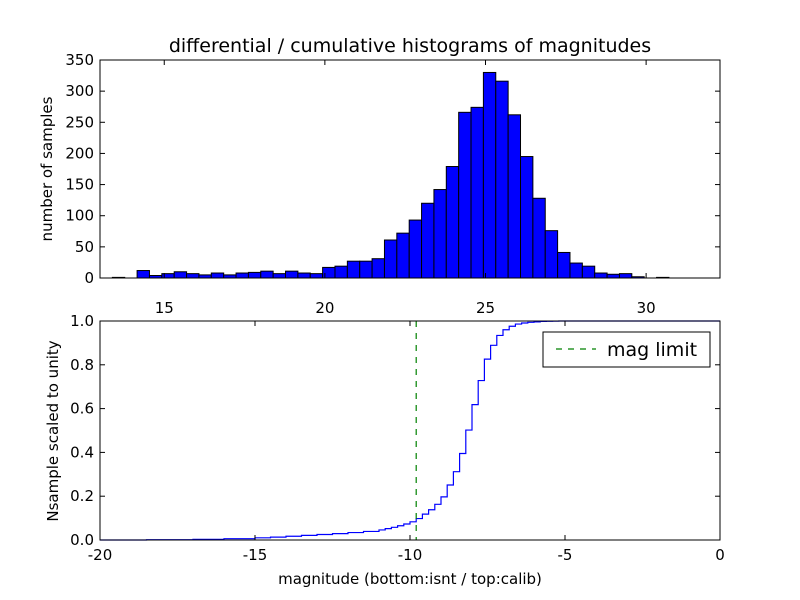 Image resolution: width=800 pixels, height=600 pixels. Describe the element at coordinates (720, 555) in the screenshot. I see `cumulative-xtick-label: 0` at that location.